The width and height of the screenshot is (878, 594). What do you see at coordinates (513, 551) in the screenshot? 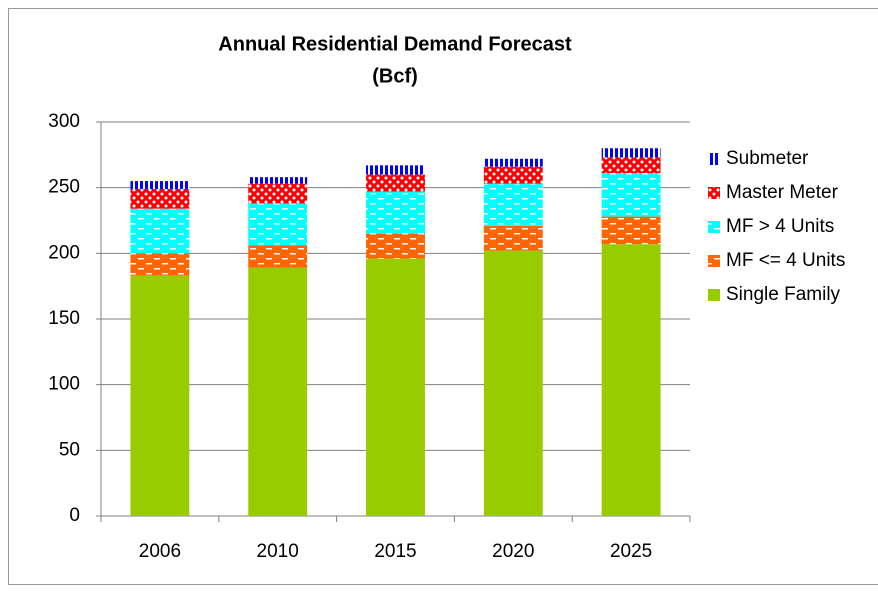
I see `x-tick-label: 2020` at bounding box center [513, 551].